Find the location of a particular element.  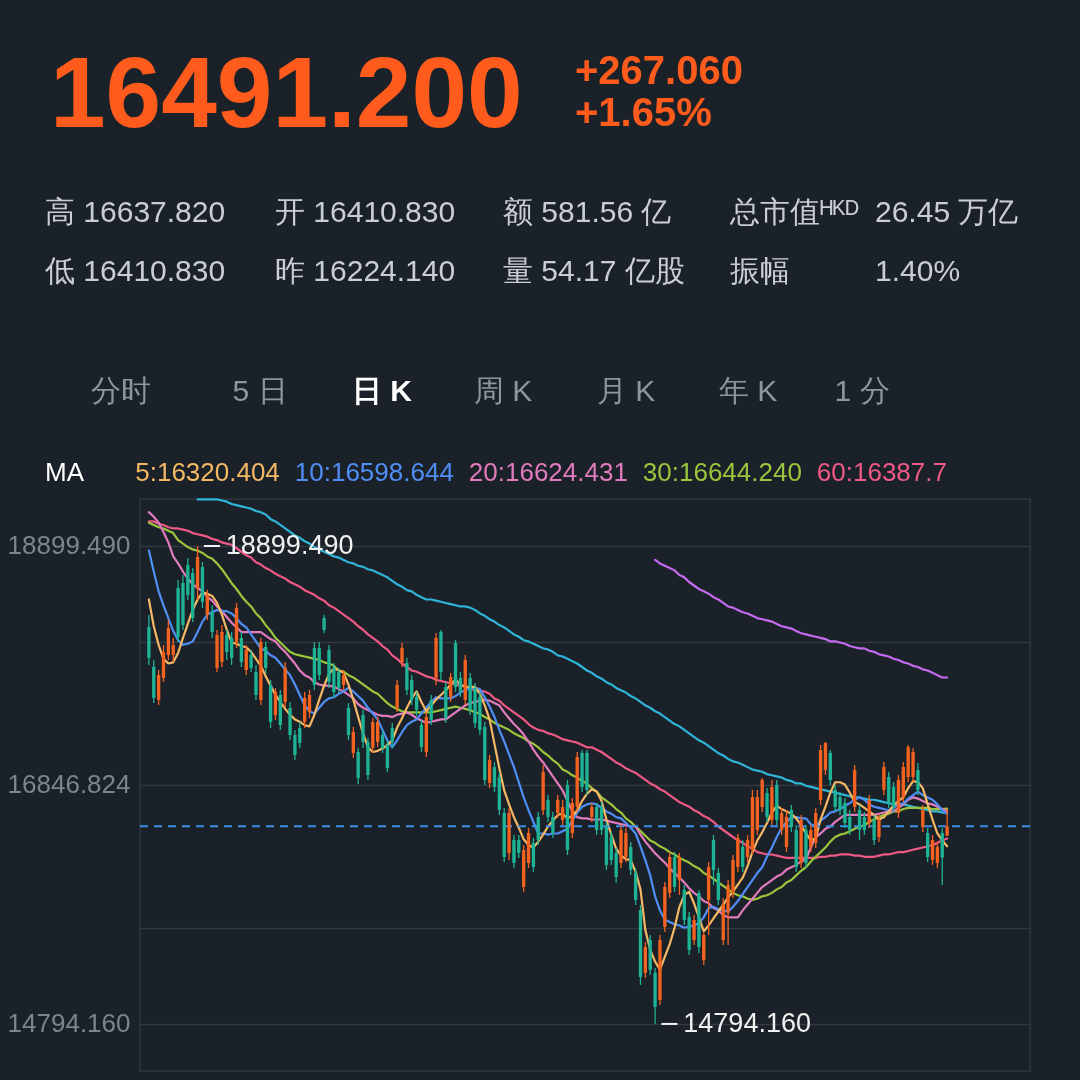

line-series is located at coordinates (801, 618).